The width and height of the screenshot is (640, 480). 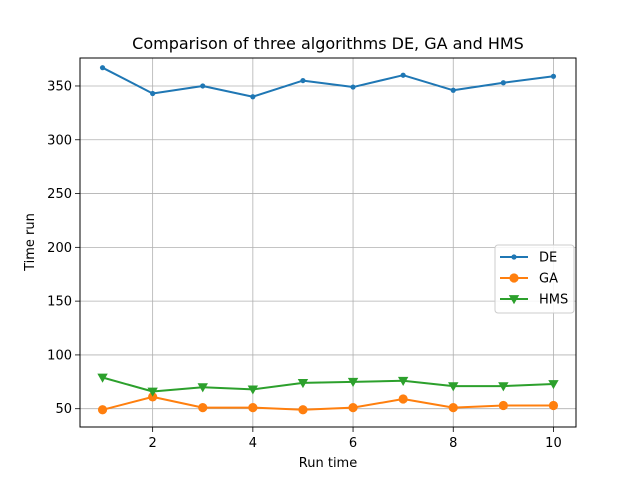 I want to click on y-axis-label: Time run, so click(x=30, y=242).